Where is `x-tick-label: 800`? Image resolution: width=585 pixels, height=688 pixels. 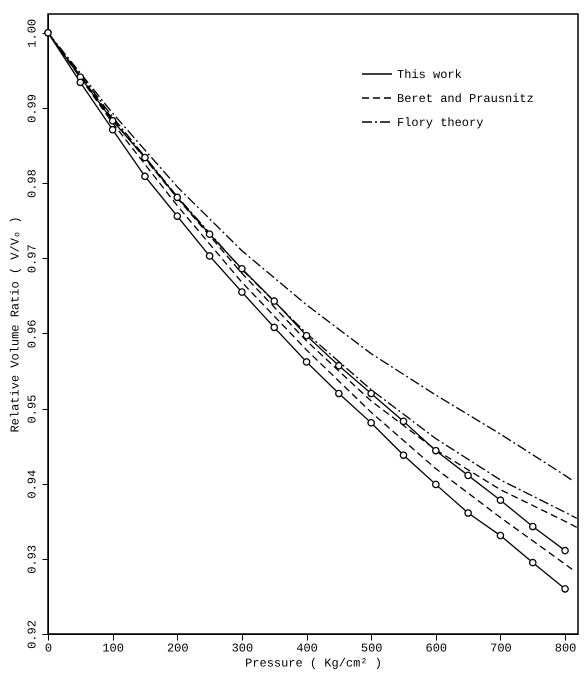
x-tick-label: 800 is located at coordinates (565, 649).